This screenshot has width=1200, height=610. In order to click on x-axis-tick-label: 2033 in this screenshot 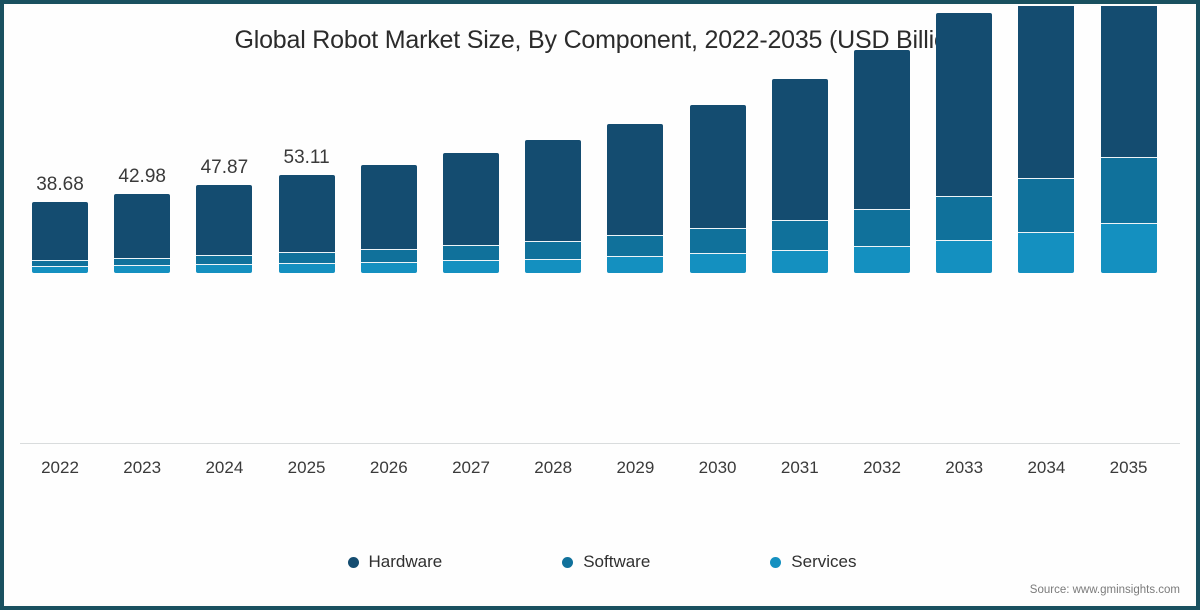, I will do `click(964, 467)`.